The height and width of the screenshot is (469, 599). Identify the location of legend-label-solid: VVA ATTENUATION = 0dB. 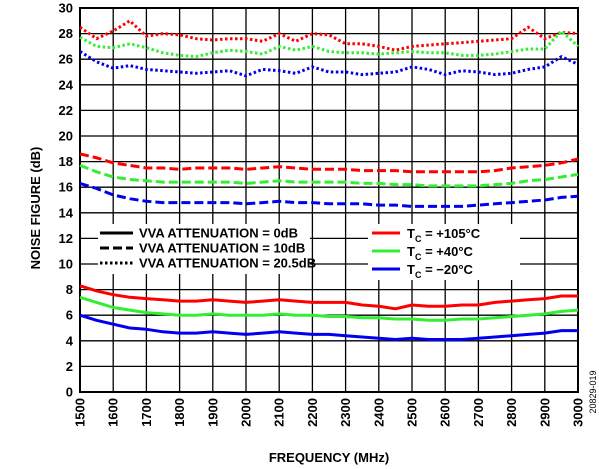
(218, 233).